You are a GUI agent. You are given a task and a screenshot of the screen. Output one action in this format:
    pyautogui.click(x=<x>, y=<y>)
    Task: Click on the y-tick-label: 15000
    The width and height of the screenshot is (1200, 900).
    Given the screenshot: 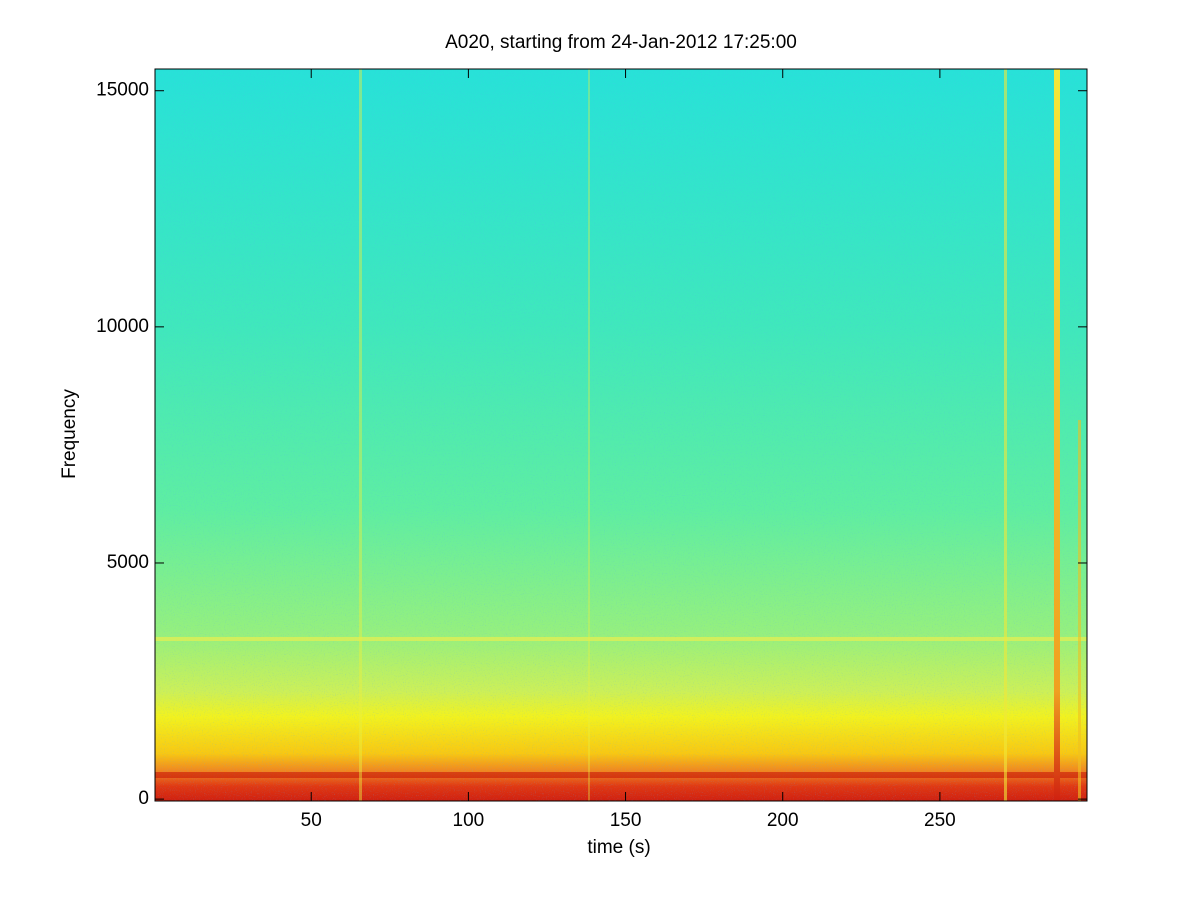 What is the action you would take?
    pyautogui.click(x=122, y=90)
    